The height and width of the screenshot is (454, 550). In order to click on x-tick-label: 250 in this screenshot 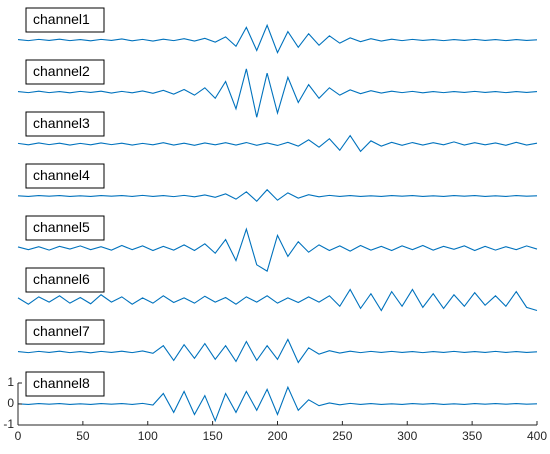, I will do `click(342, 436)`.